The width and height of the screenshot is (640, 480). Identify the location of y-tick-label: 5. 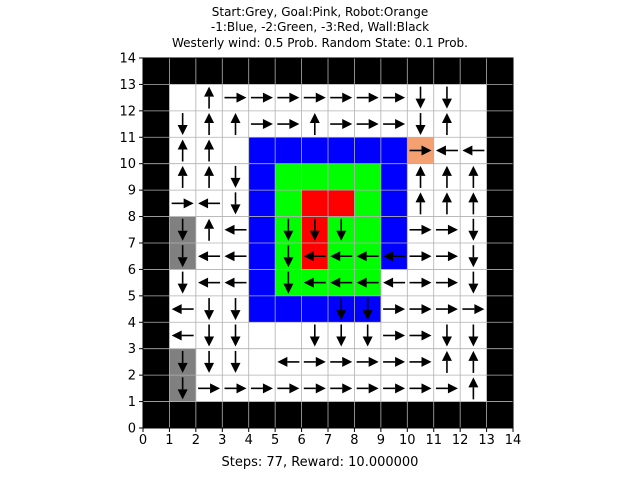
(132, 296).